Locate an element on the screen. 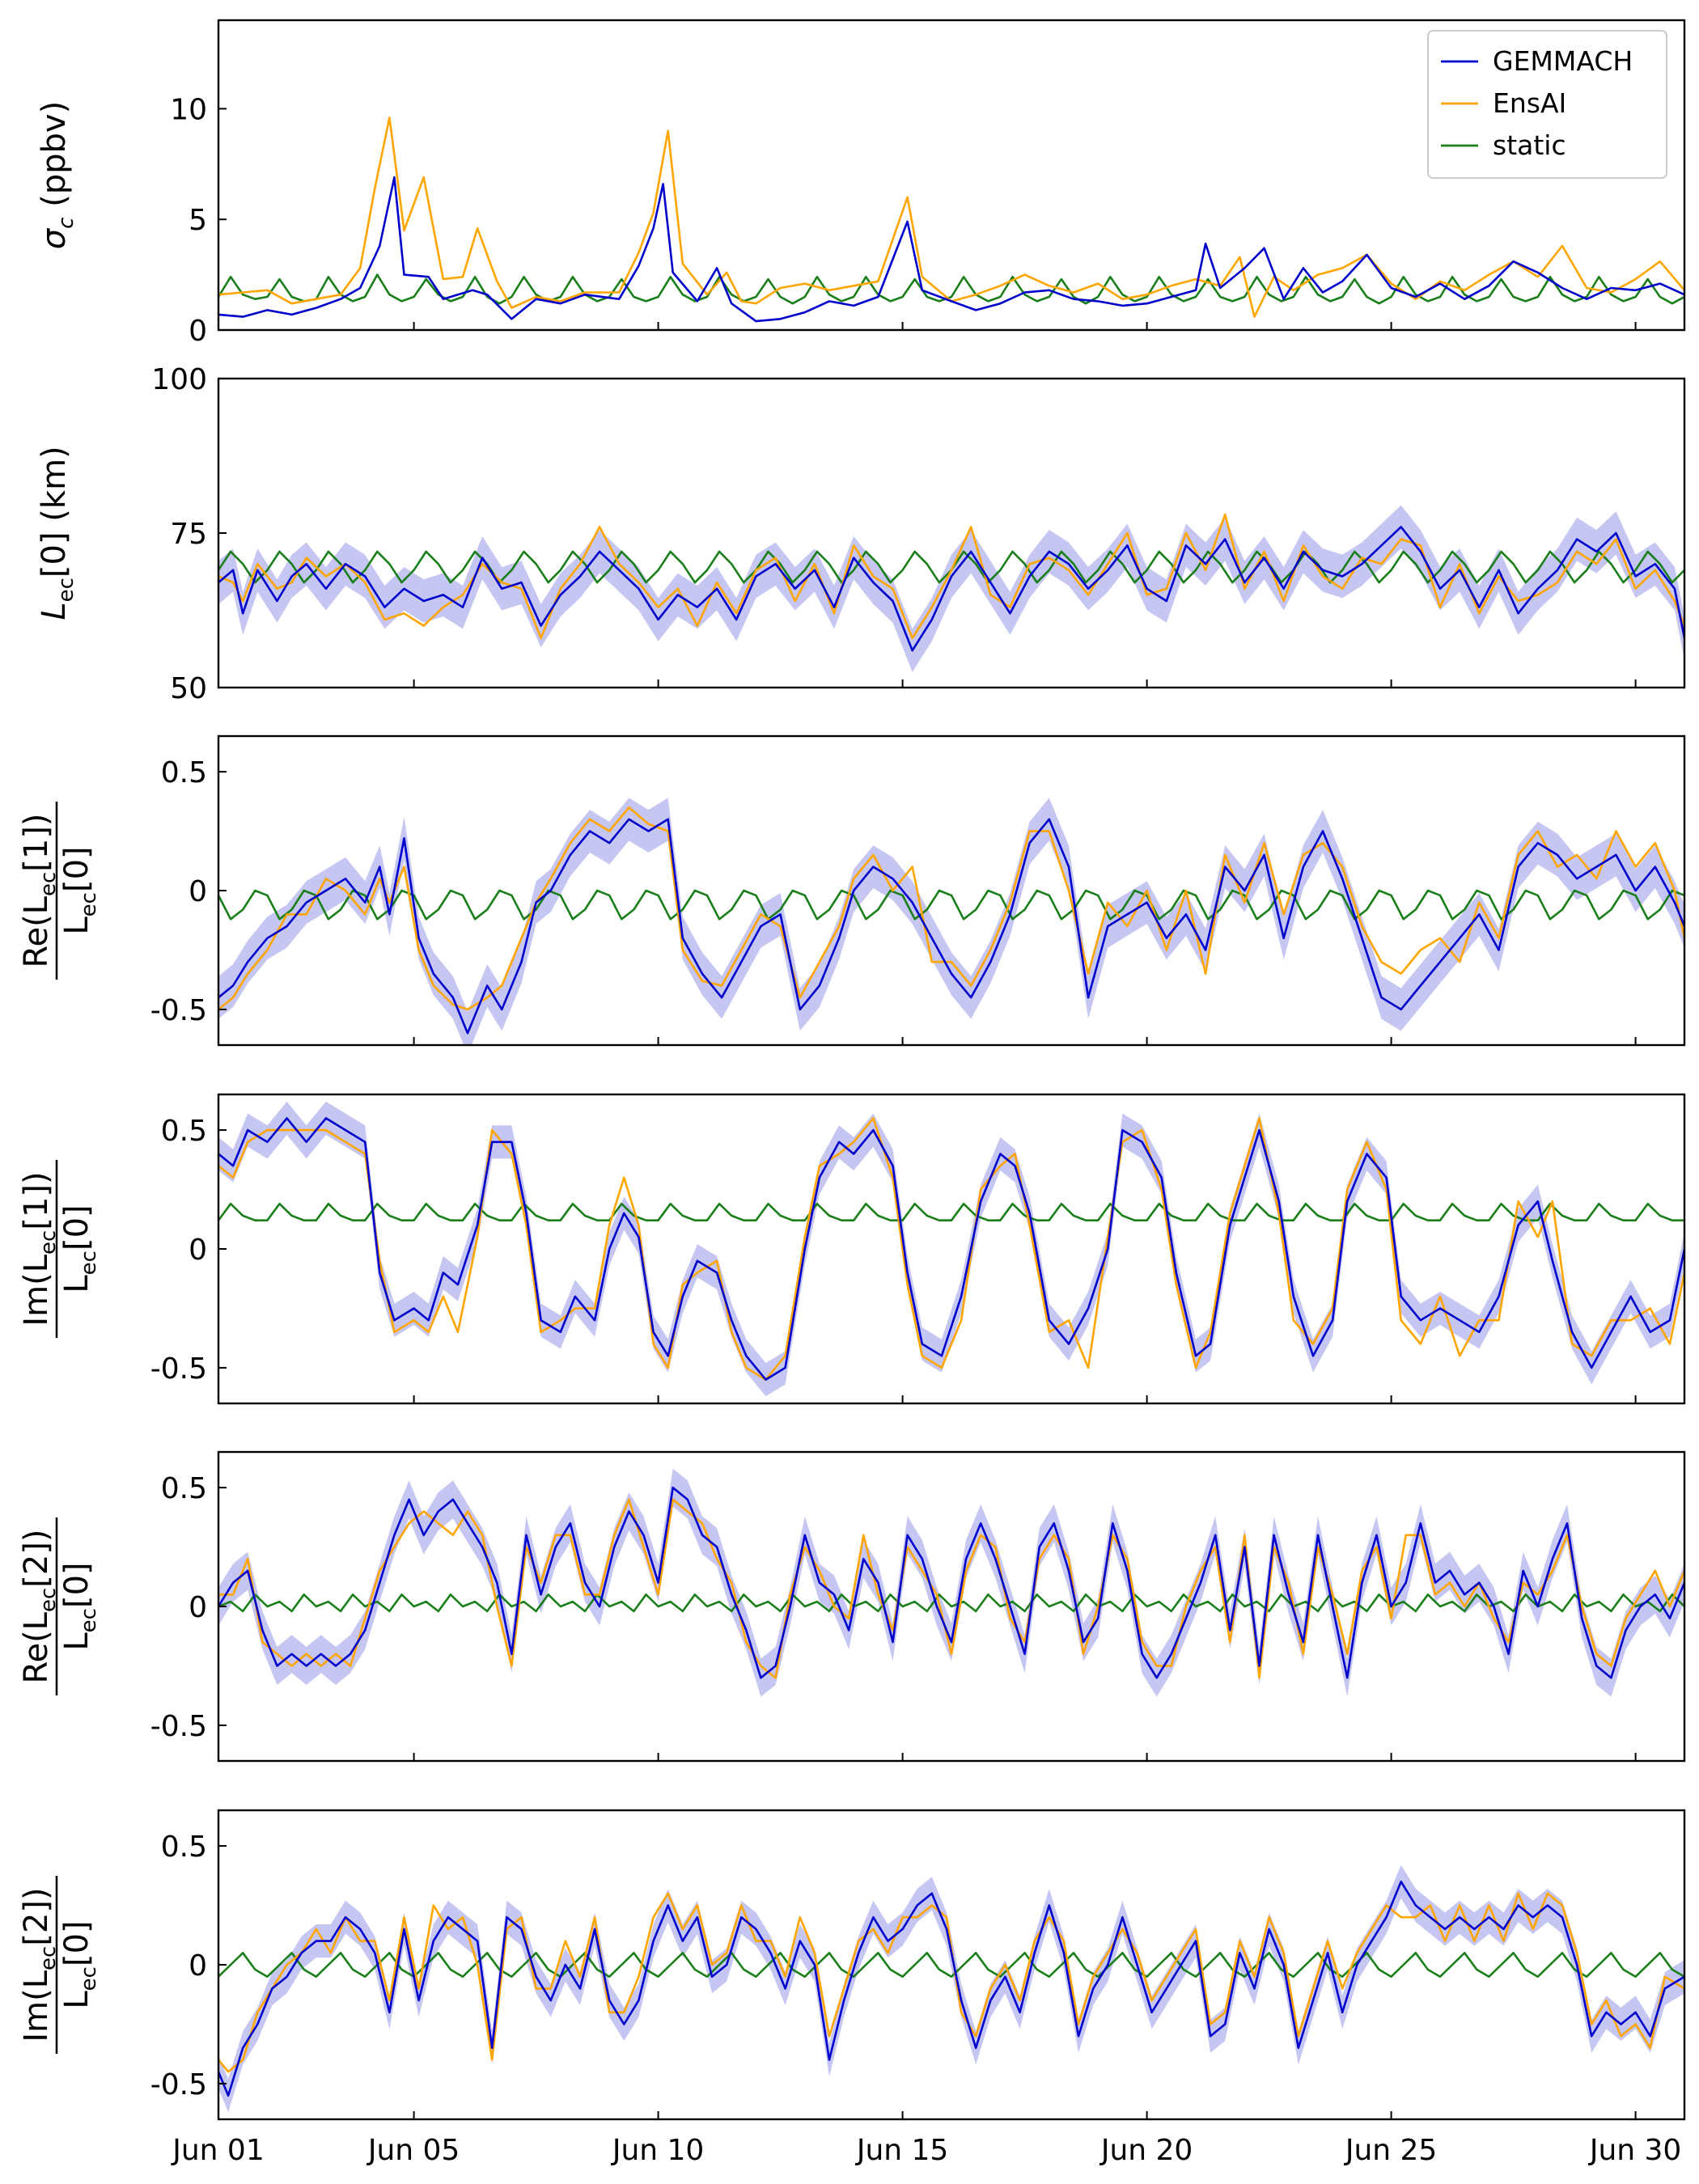 Image resolution: width=1699 pixels, height=2184 pixels. legend: GEMMACH EnsAI static is located at coordinates (1547, 104).